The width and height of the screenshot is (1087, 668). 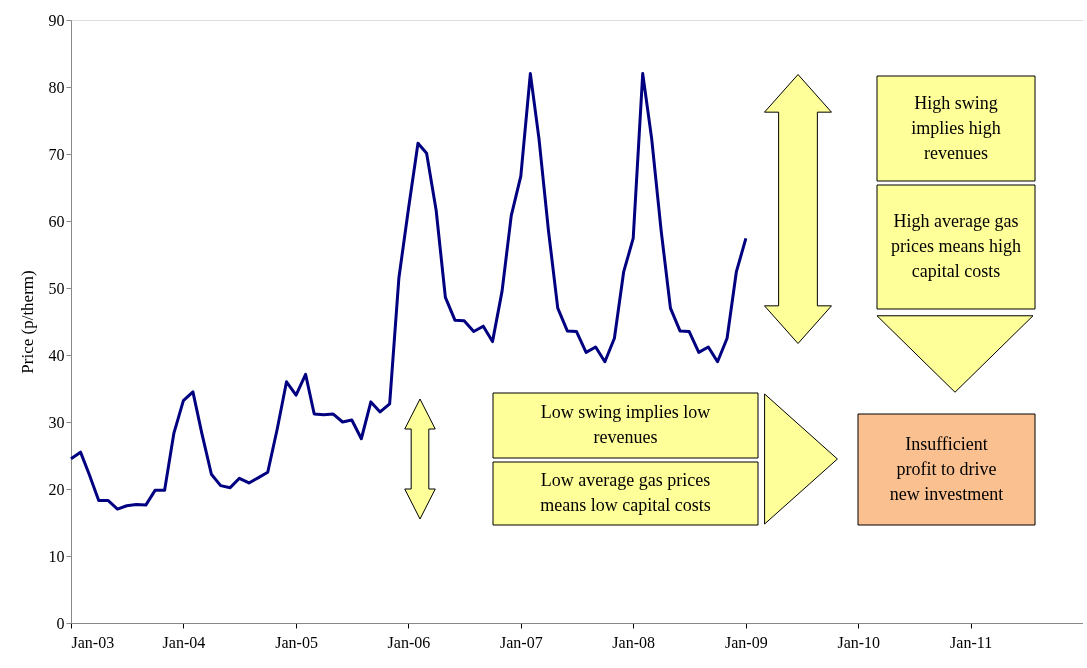 I want to click on annotation: Low average gas prices means low capital costs, so click(x=625, y=492).